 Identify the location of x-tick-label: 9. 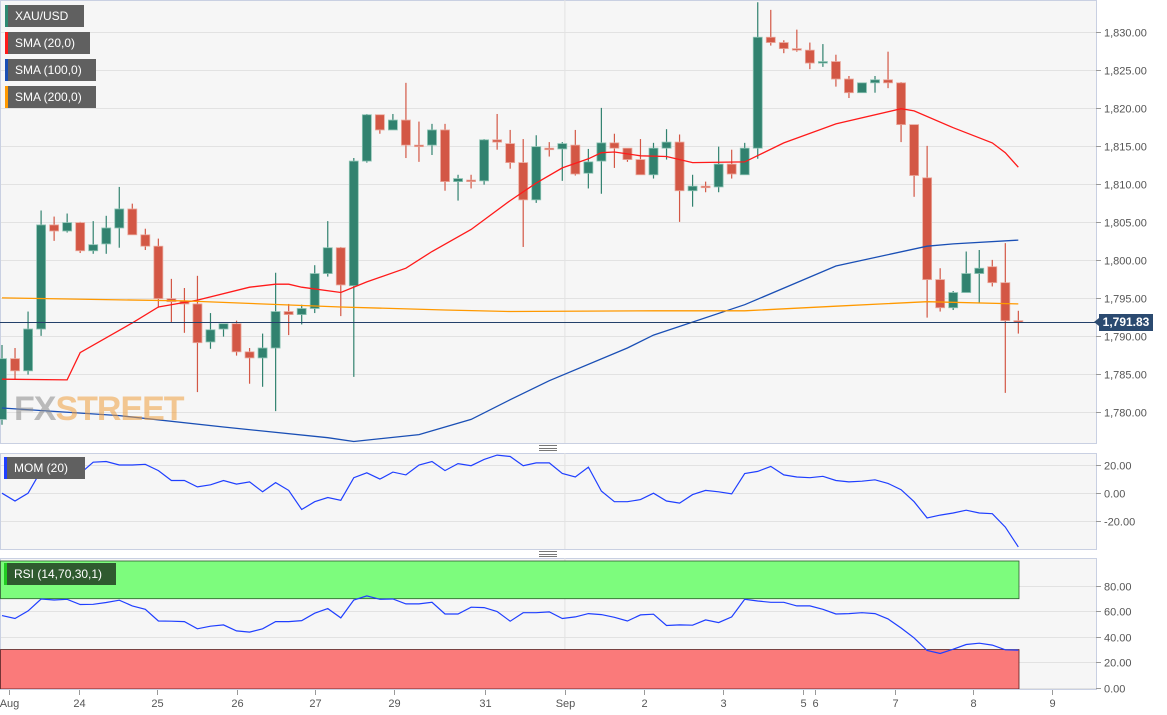
(1052, 704).